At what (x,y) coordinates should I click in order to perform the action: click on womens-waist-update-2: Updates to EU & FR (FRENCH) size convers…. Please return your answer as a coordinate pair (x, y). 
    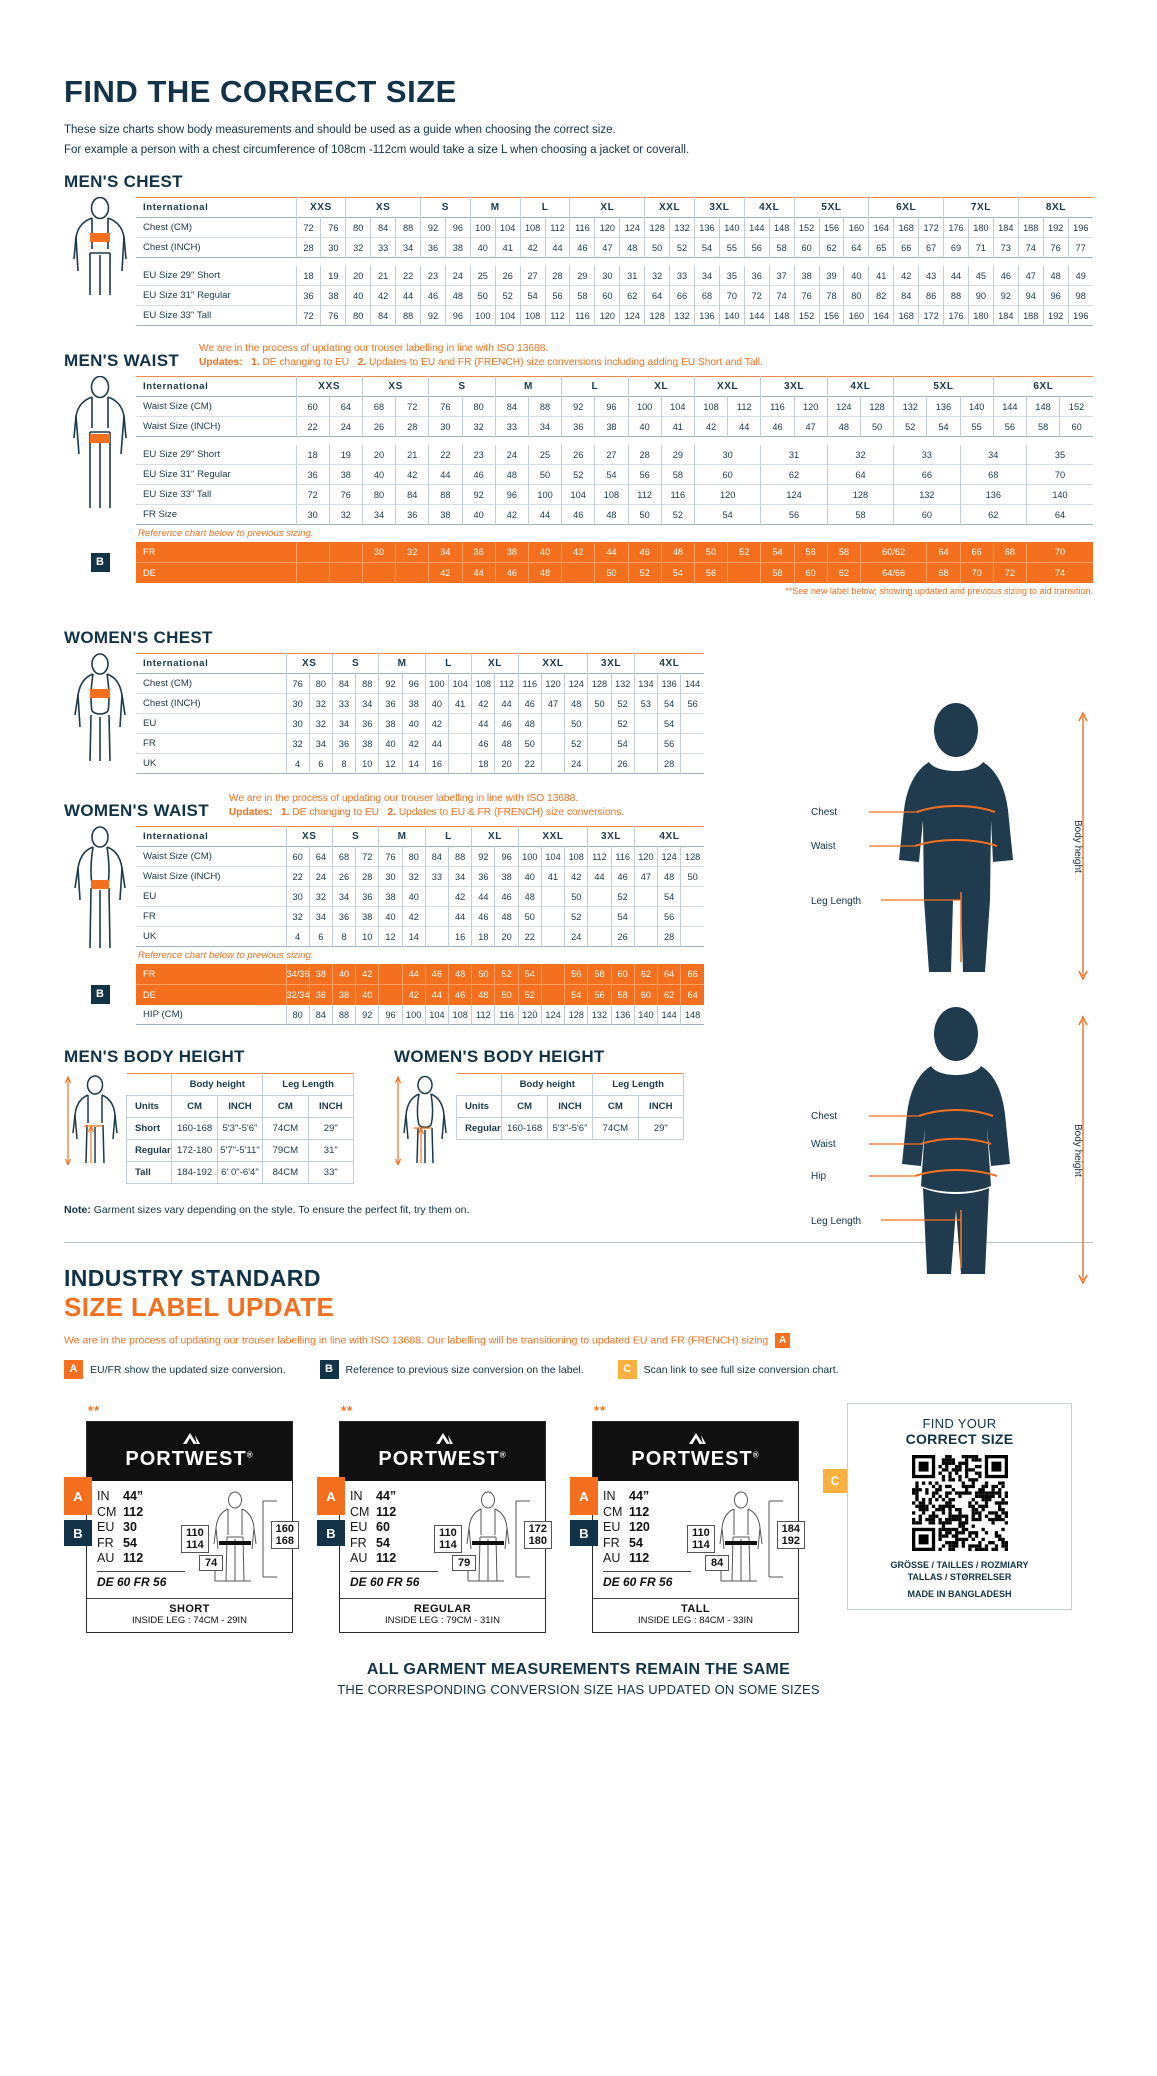
    Looking at the image, I should click on (511, 812).